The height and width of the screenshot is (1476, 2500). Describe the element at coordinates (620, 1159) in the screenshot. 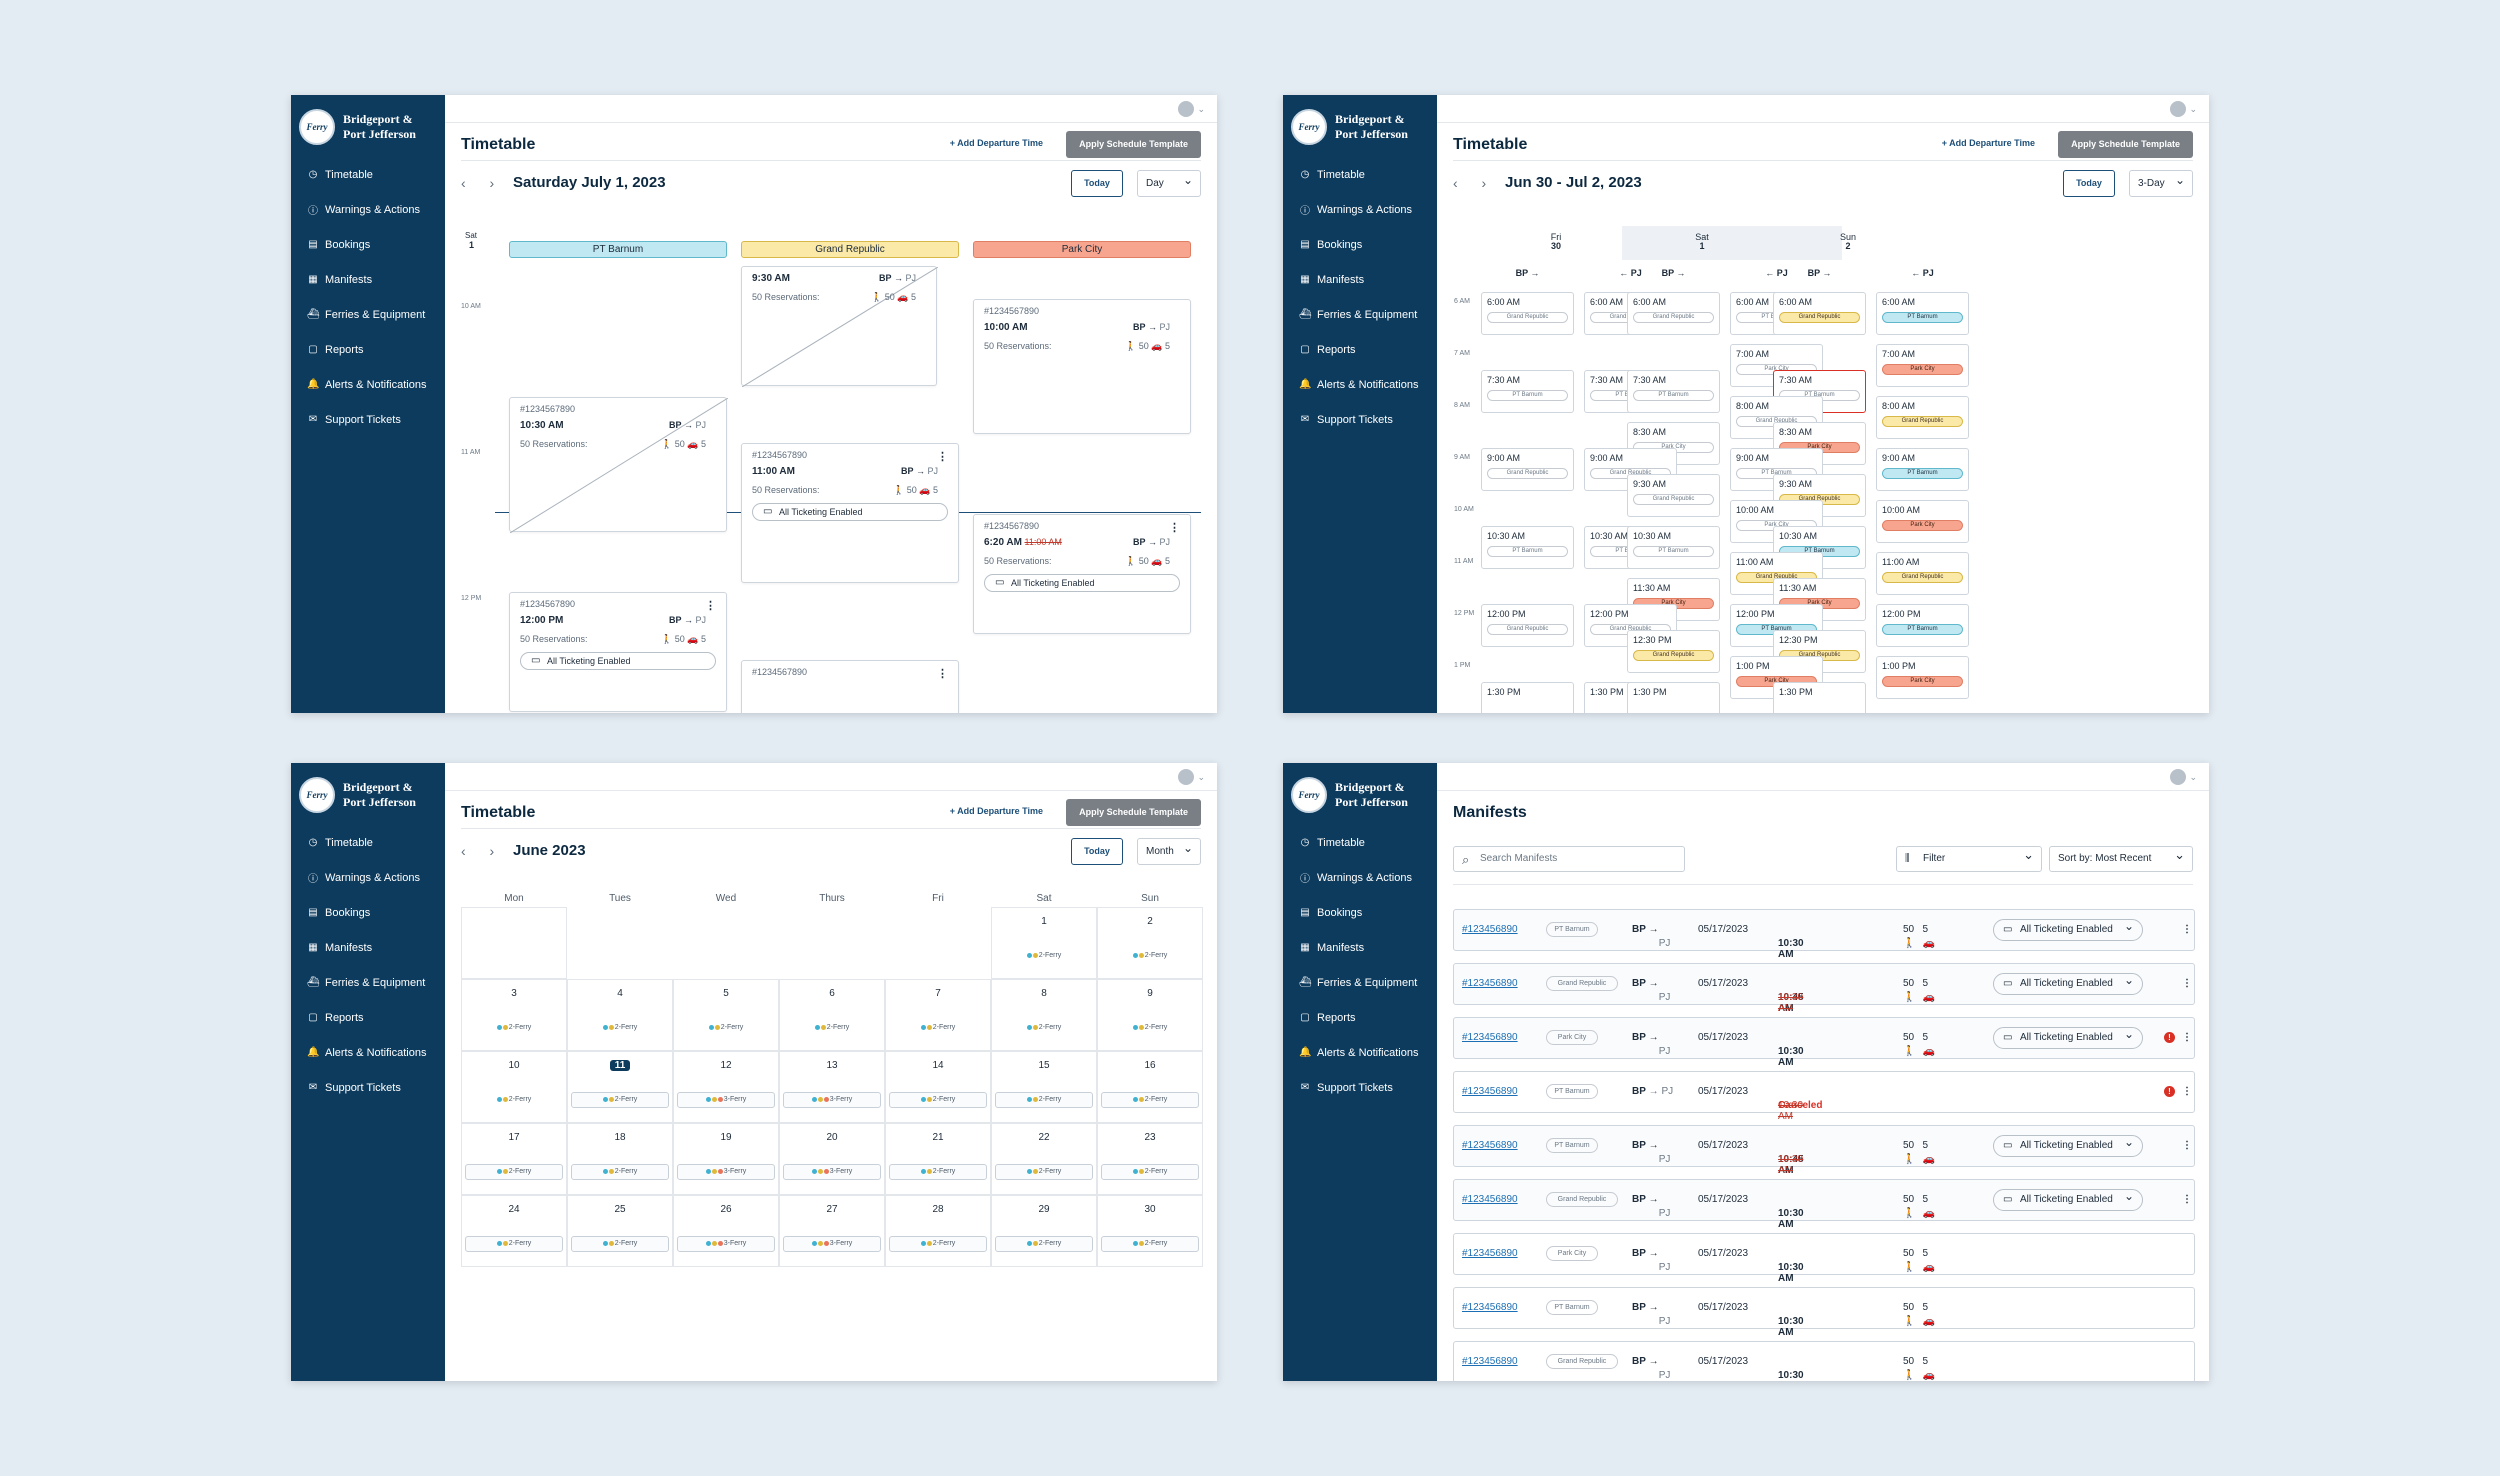

I see `calendar-day: 18 2-Ferry` at that location.